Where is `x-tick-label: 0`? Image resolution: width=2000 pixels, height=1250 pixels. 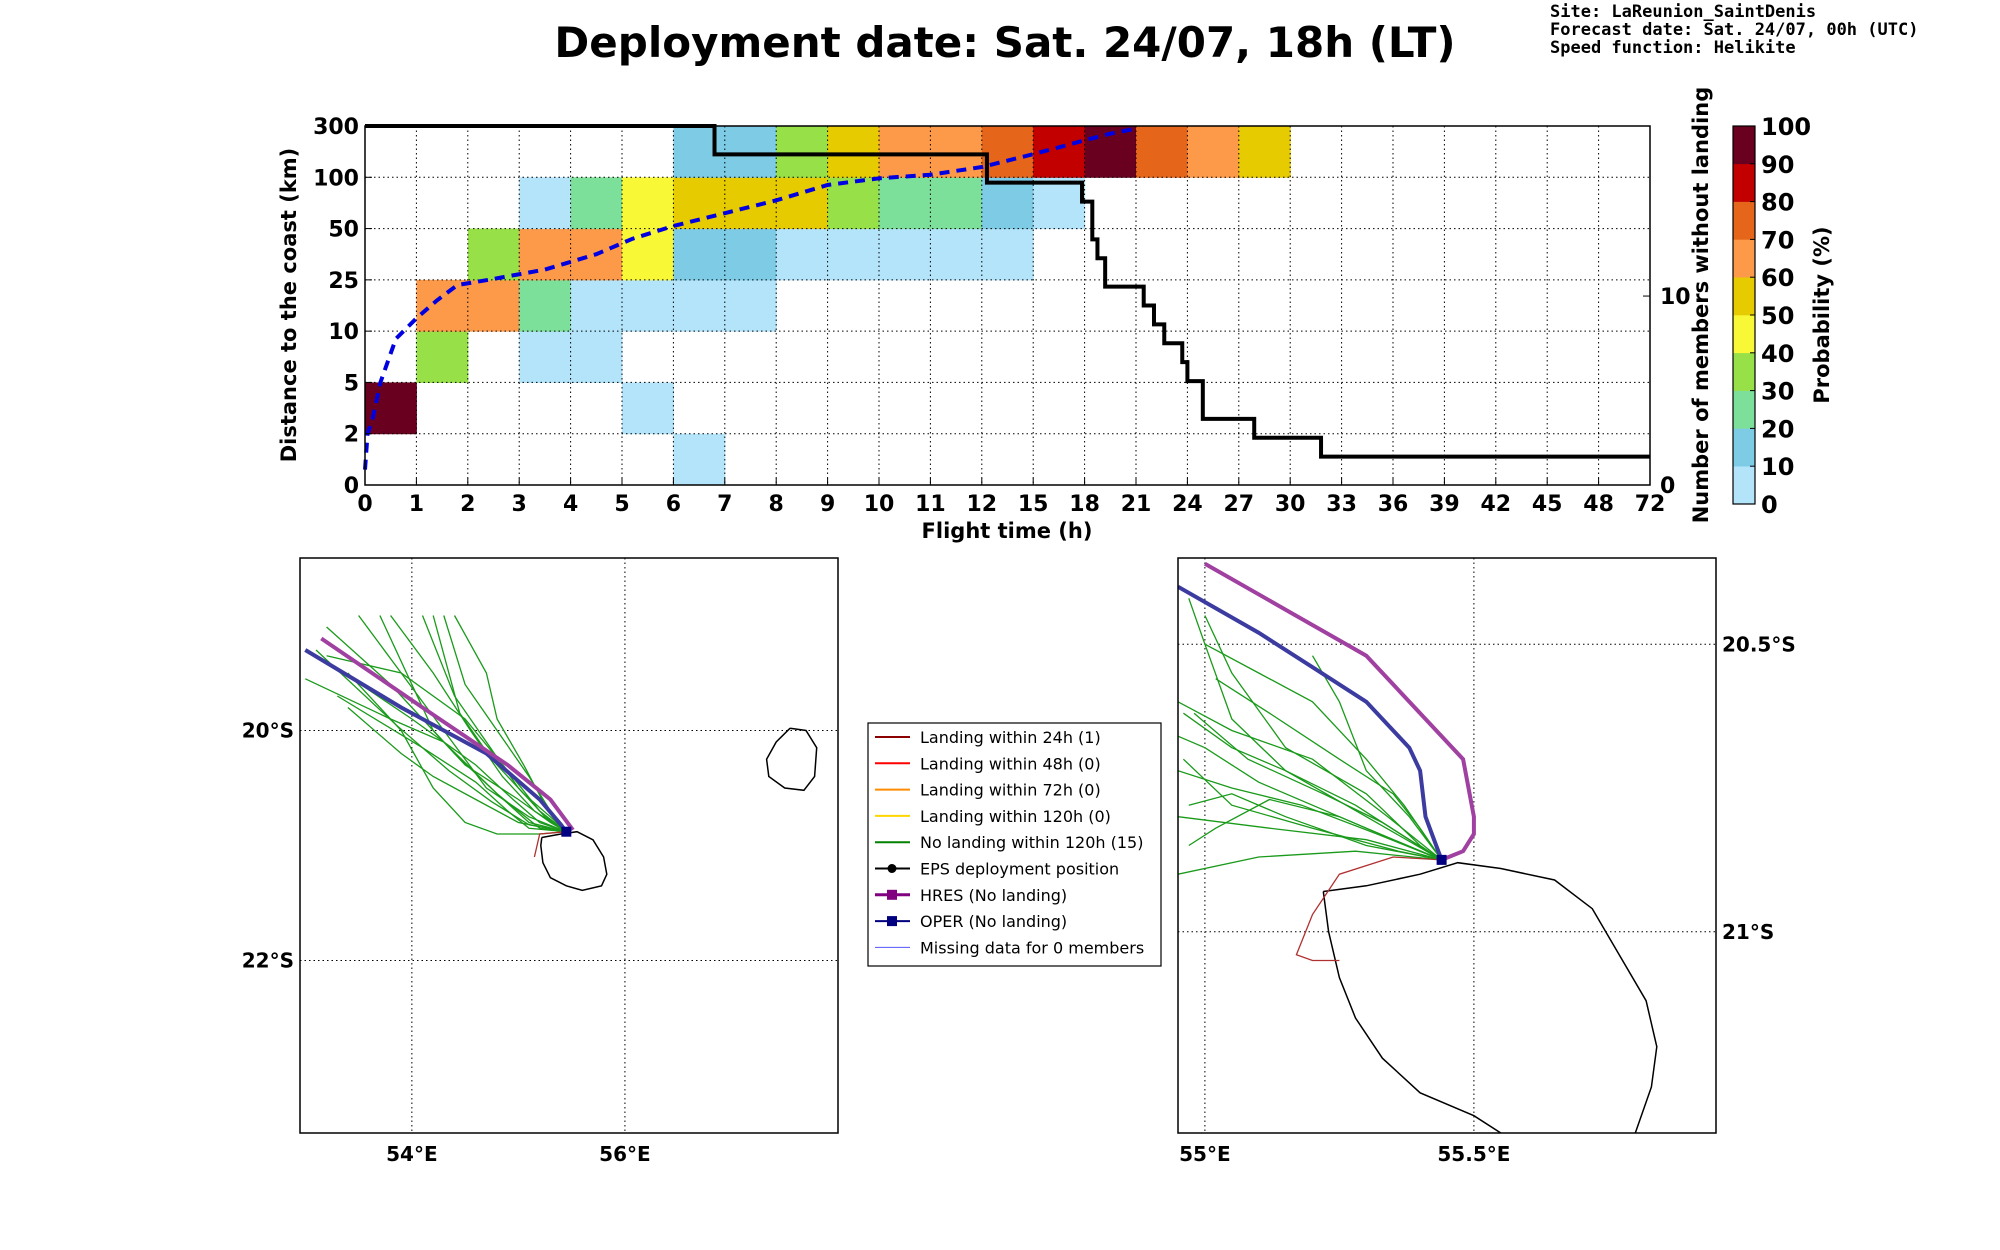
x-tick-label: 0 is located at coordinates (364, 504).